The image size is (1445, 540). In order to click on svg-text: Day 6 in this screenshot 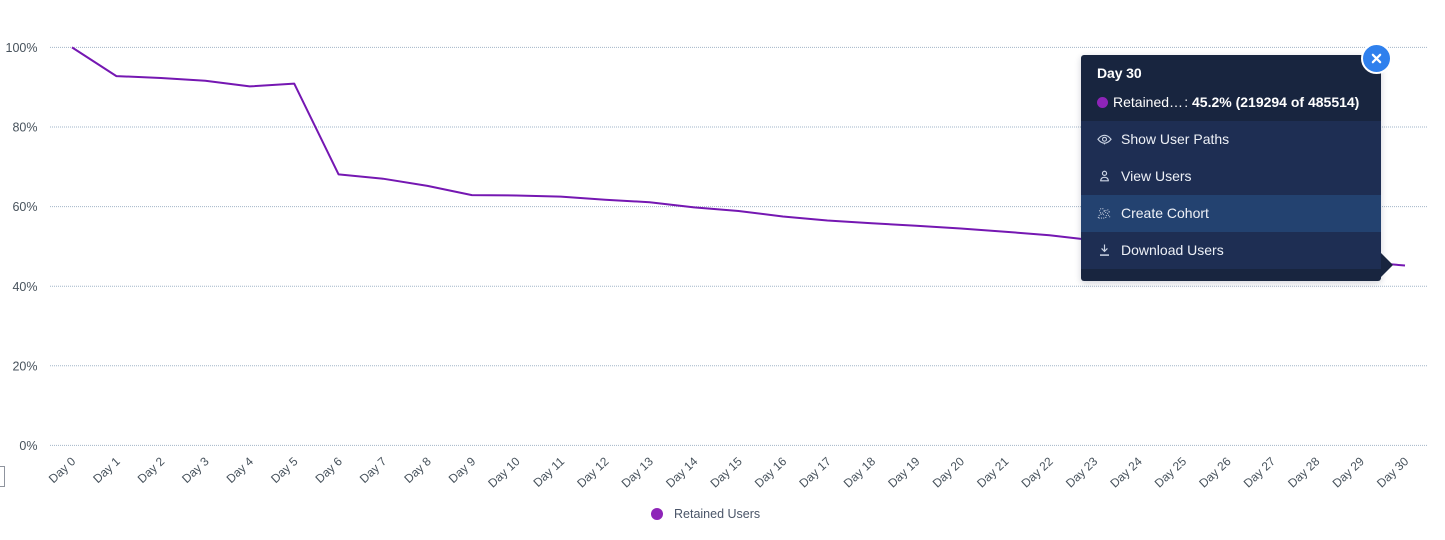, I will do `click(328, 470)`.